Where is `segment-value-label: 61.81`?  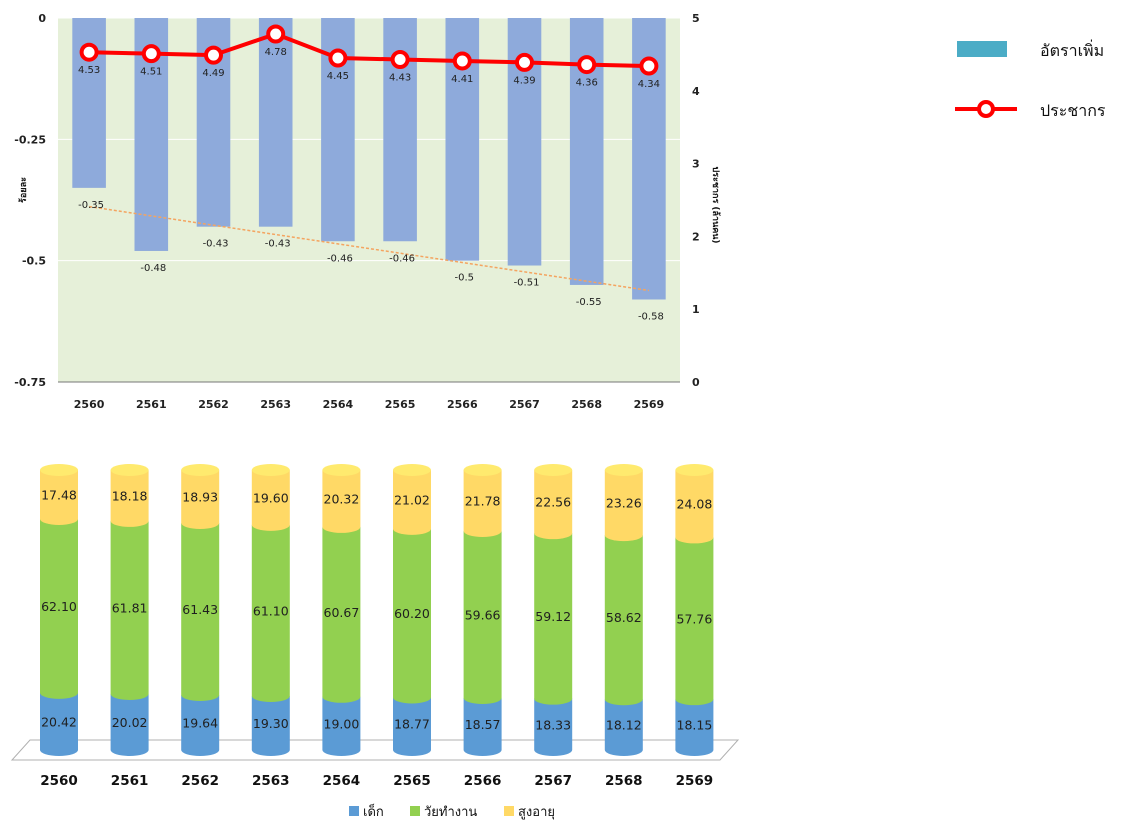
segment-value-label: 61.81 is located at coordinates (130, 607).